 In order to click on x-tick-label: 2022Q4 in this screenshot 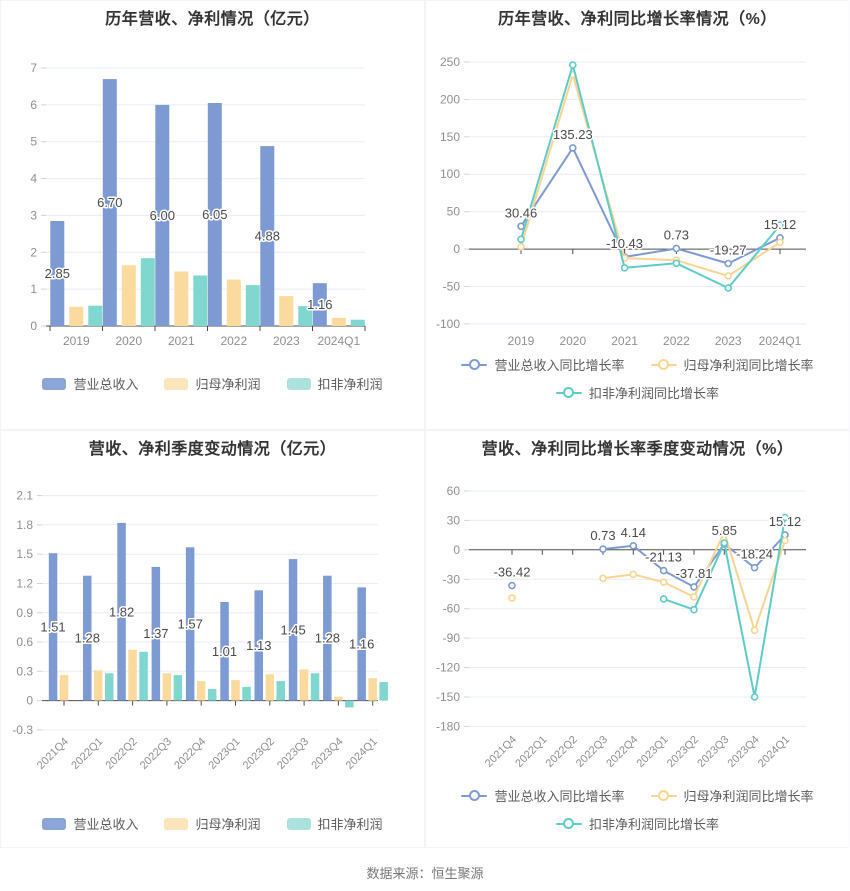, I will do `click(622, 752)`.